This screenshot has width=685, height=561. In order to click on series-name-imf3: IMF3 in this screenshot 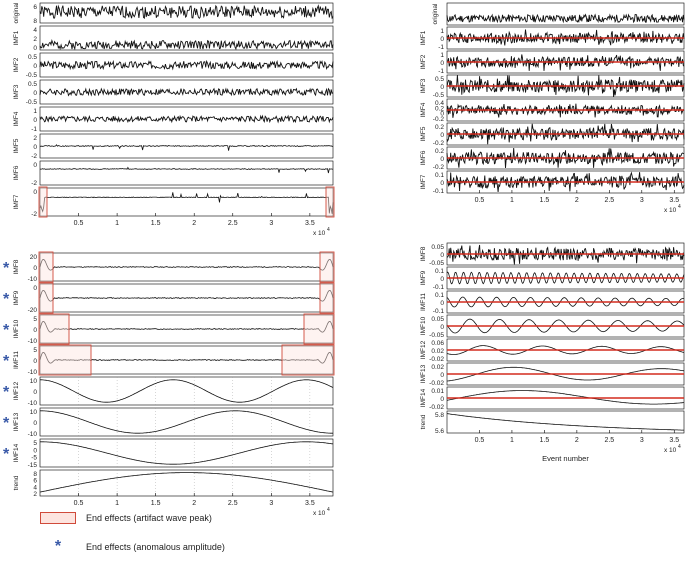, I will do `click(16, 91)`.